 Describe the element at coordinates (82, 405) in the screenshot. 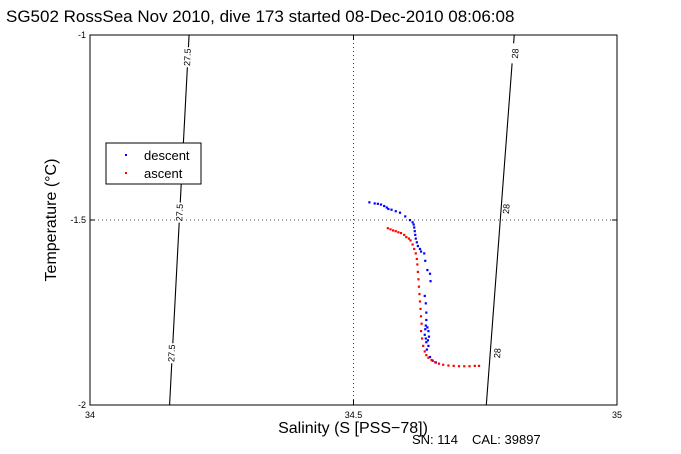

I see `y-tick-label: -2` at that location.